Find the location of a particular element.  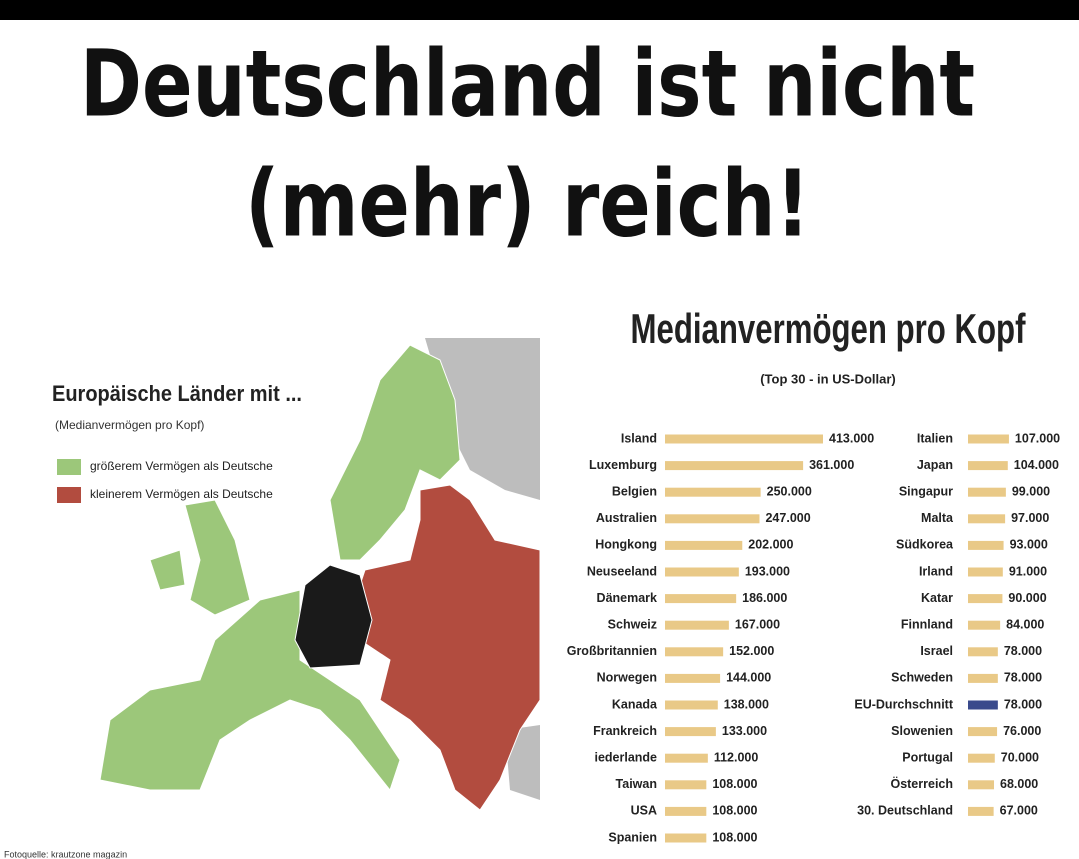

value-label: 90.000 is located at coordinates (1027, 598).